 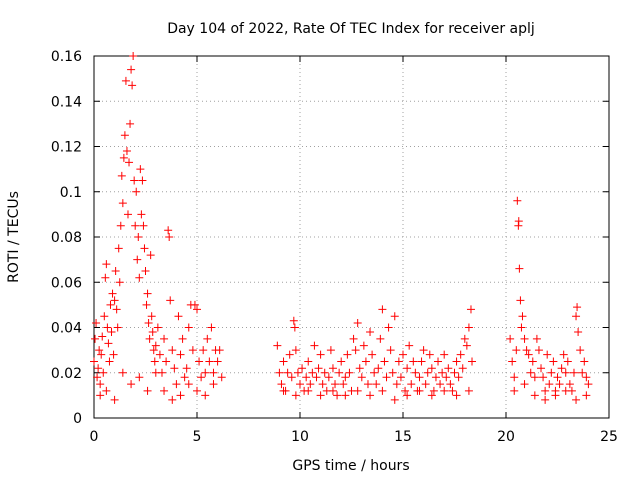 I want to click on y-tick-label: 0.08, so click(x=66, y=238).